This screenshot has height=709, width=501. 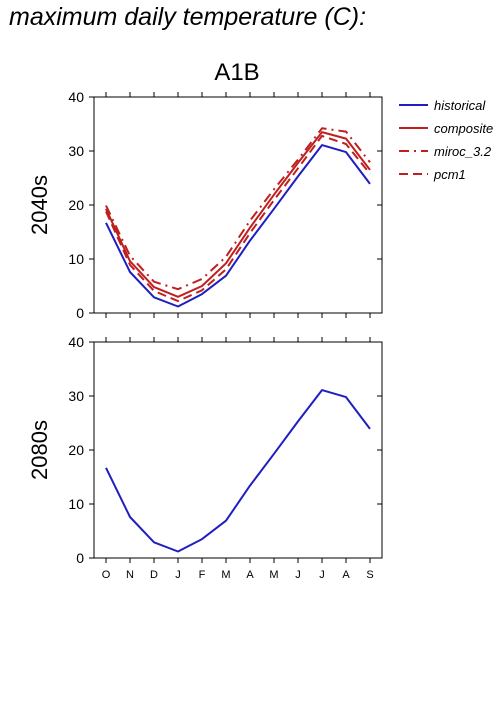 I want to click on series-line-composite, so click(x=238, y=214).